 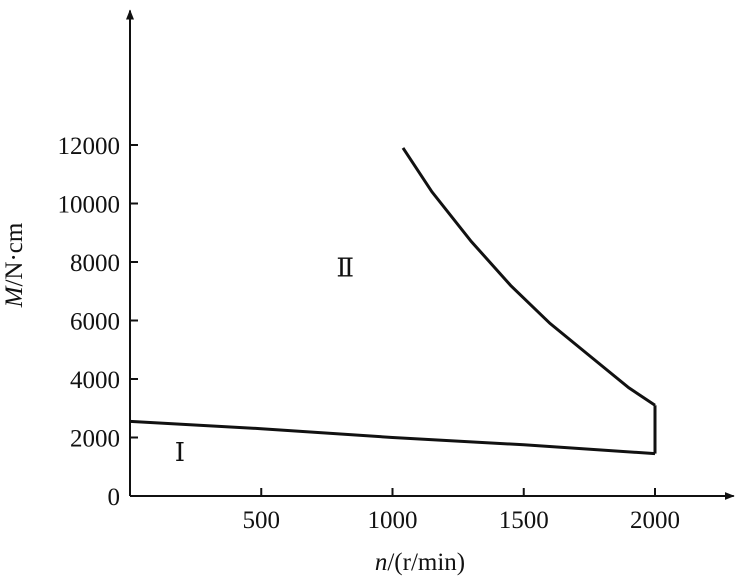 I want to click on region-label-1: Ⅰ, so click(x=180, y=452).